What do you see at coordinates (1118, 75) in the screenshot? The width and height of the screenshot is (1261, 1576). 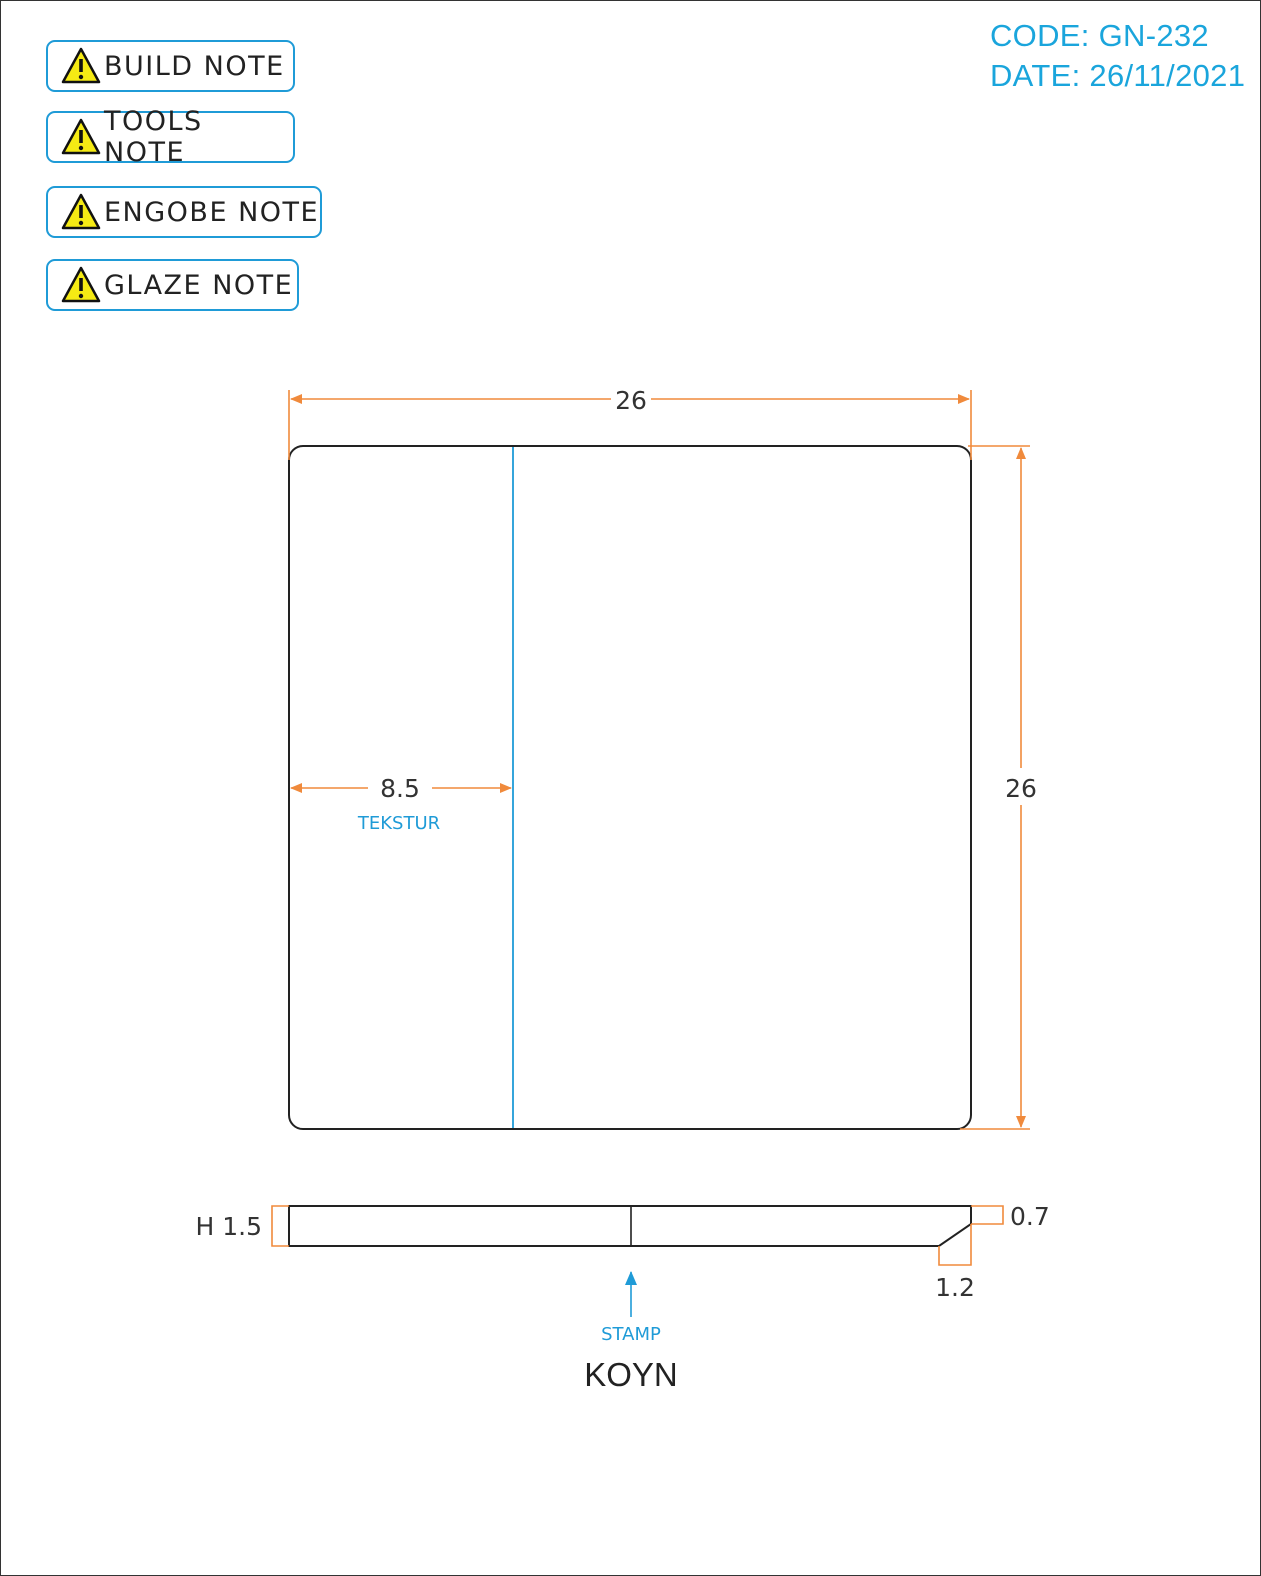 I see `date-label: DATE: 26/11/2021` at bounding box center [1118, 75].